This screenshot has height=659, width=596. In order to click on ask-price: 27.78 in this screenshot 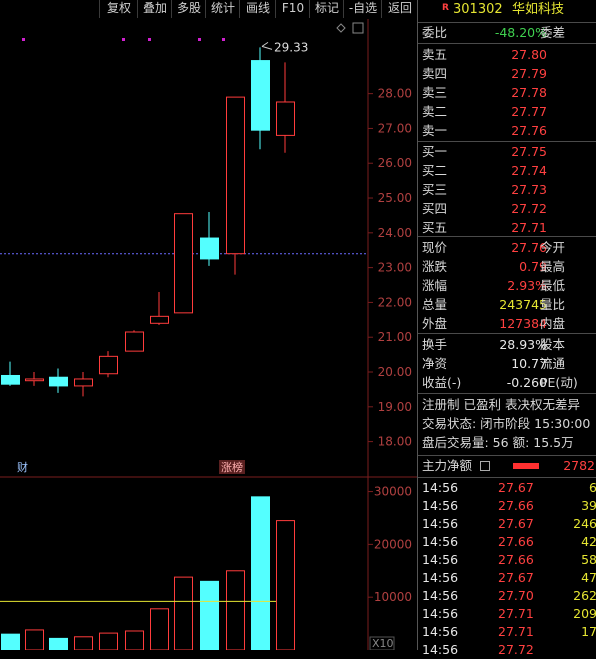, I will do `click(529, 92)`.